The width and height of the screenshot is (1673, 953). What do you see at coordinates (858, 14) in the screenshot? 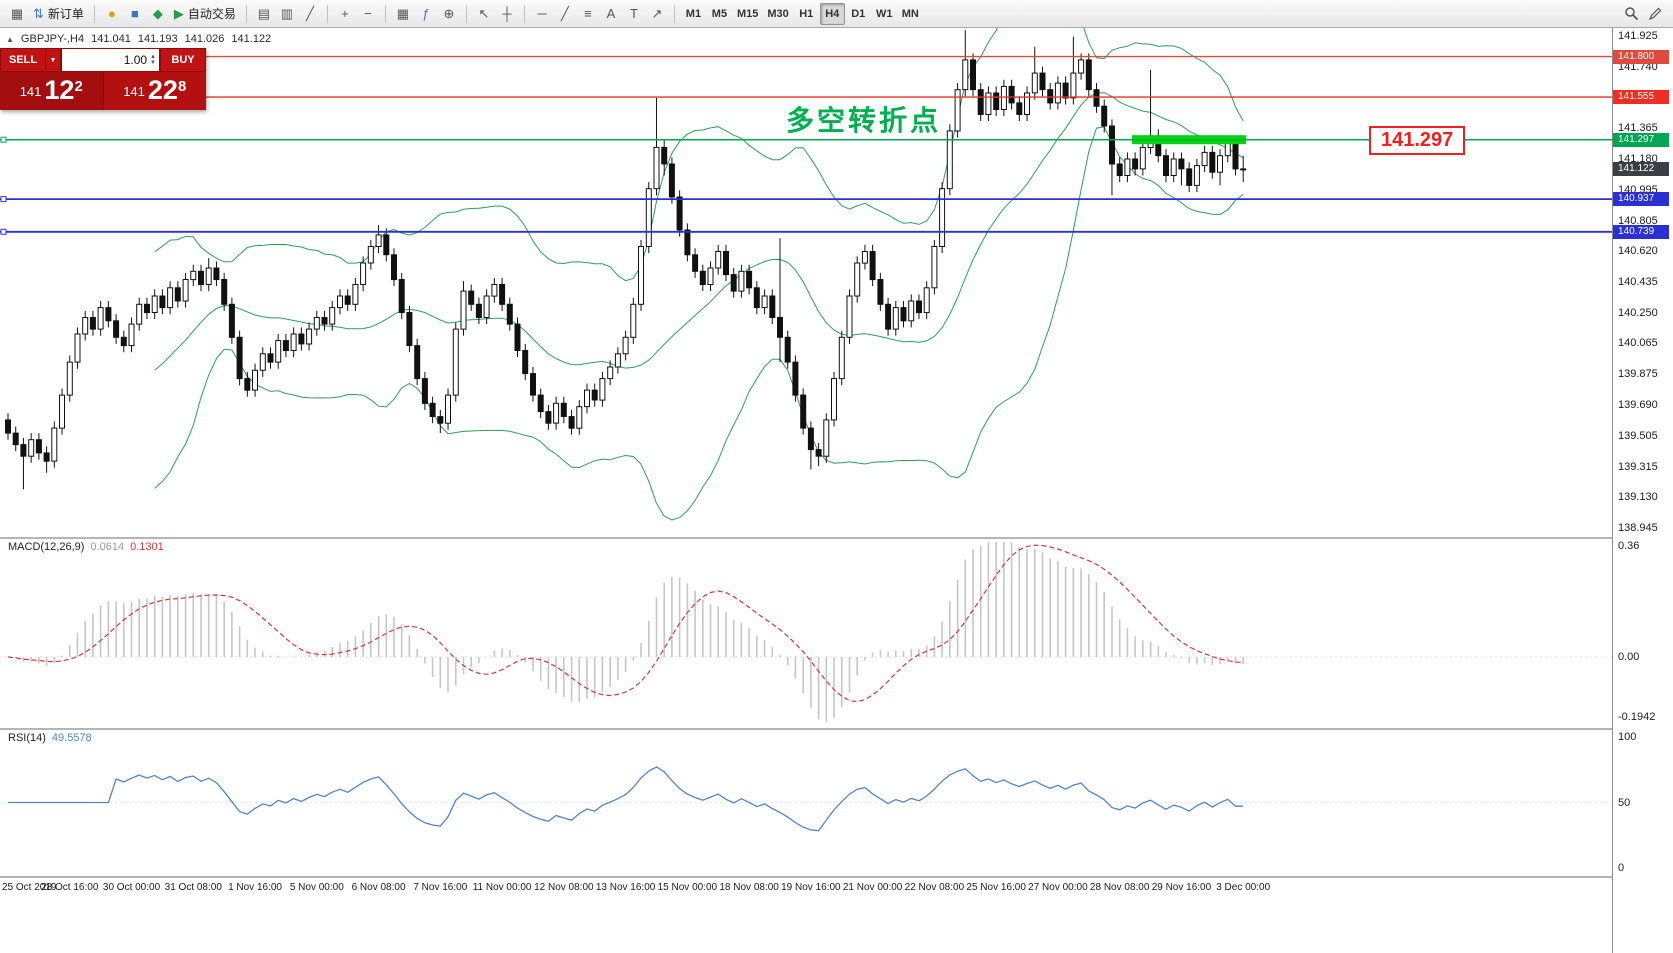
I see `timeframe-button-d1: D1` at bounding box center [858, 14].